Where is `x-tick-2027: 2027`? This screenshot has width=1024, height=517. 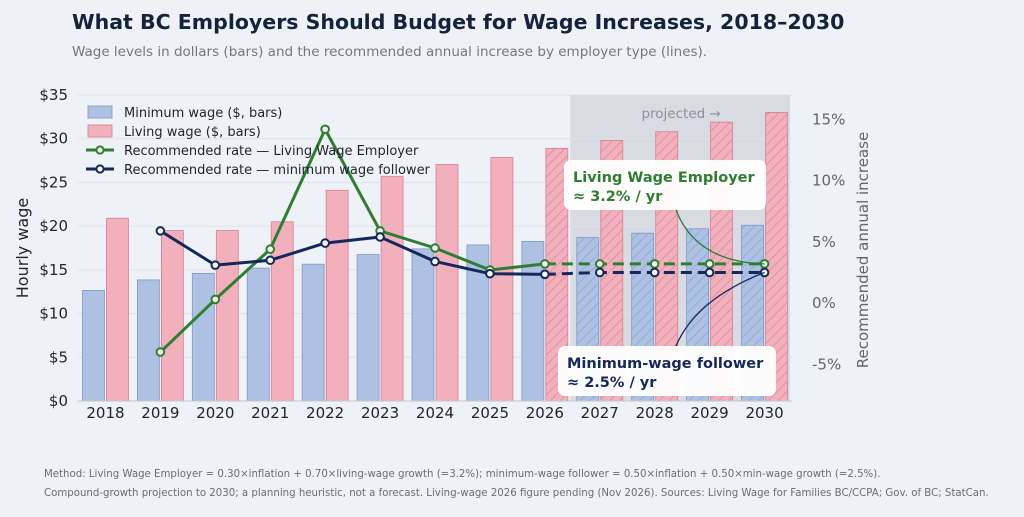
x-tick-2027: 2027 is located at coordinates (600, 413).